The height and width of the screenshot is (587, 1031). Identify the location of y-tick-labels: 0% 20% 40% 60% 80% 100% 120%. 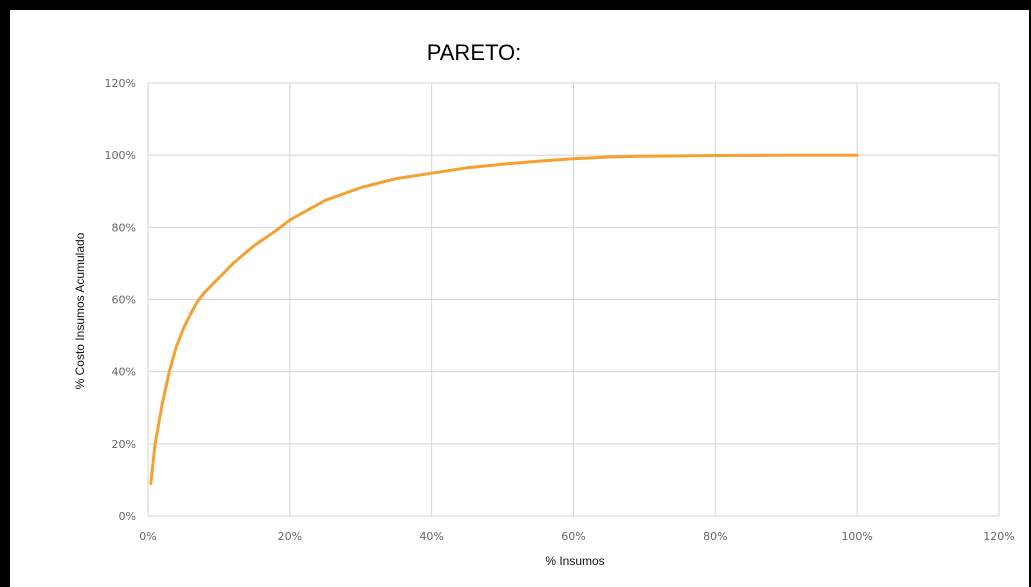
(120, 300).